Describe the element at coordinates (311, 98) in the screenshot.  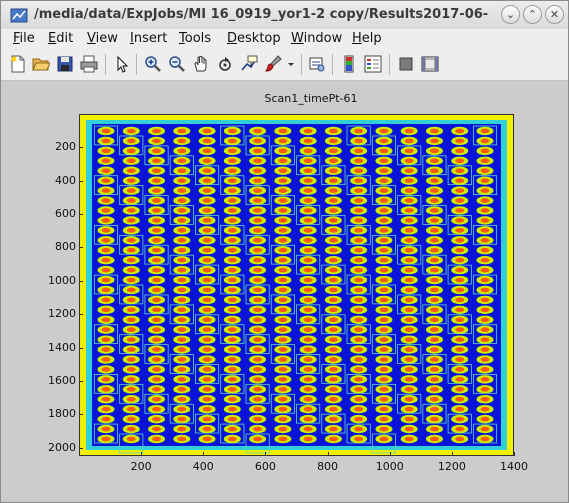
I see `plot-title: Scan1_timePt-61` at that location.